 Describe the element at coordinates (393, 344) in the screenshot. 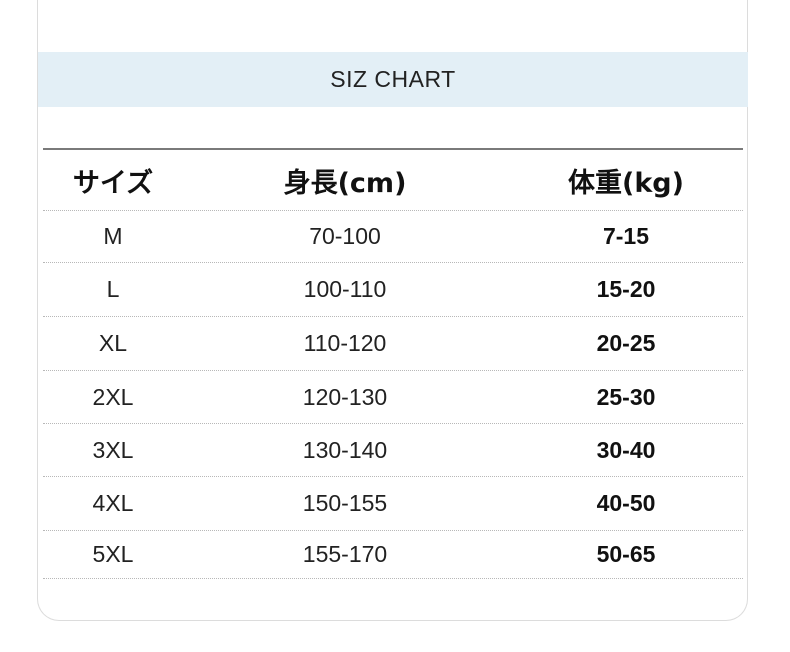

I see `table-row: XL 110-120 20-25` at that location.